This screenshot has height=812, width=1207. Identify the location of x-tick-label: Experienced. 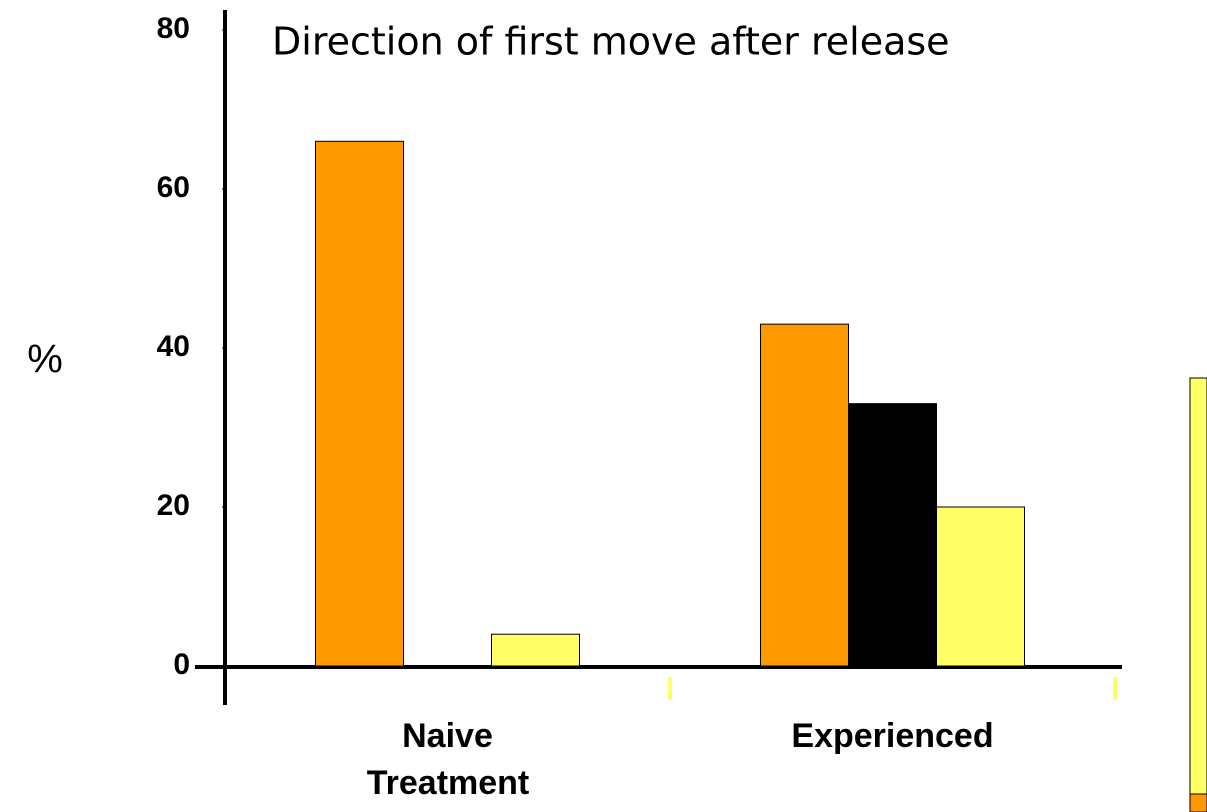
(892, 736).